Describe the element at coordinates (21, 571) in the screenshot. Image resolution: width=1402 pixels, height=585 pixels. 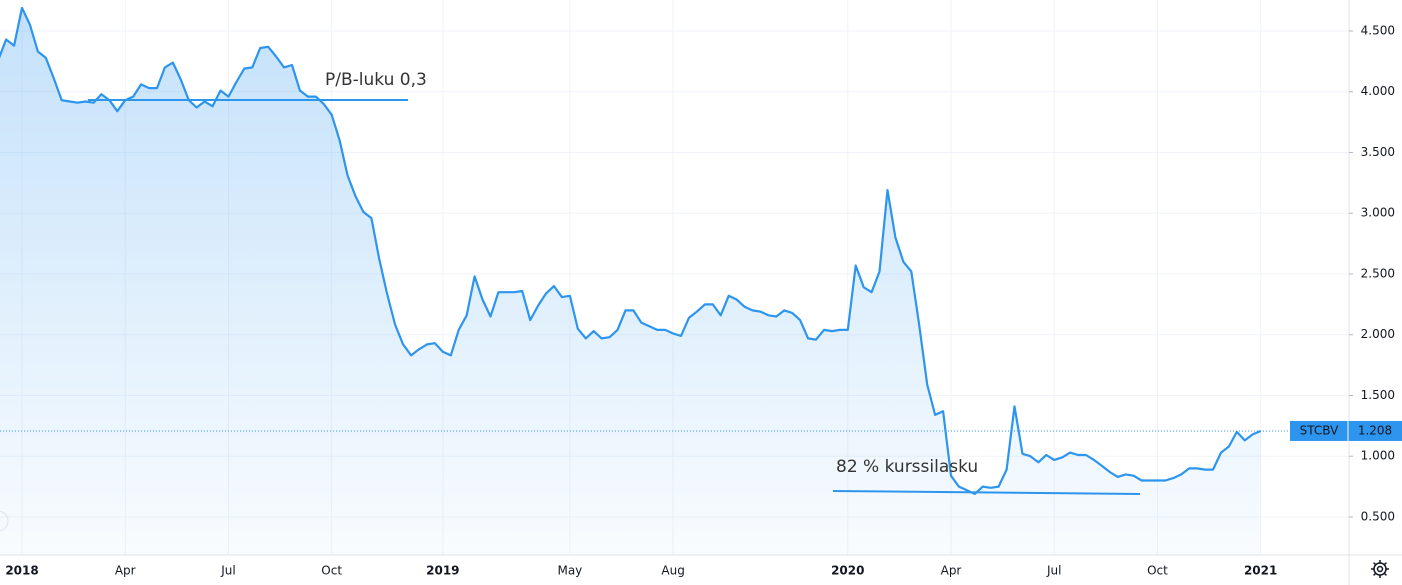
I see `x-tick-label: 2018` at that location.